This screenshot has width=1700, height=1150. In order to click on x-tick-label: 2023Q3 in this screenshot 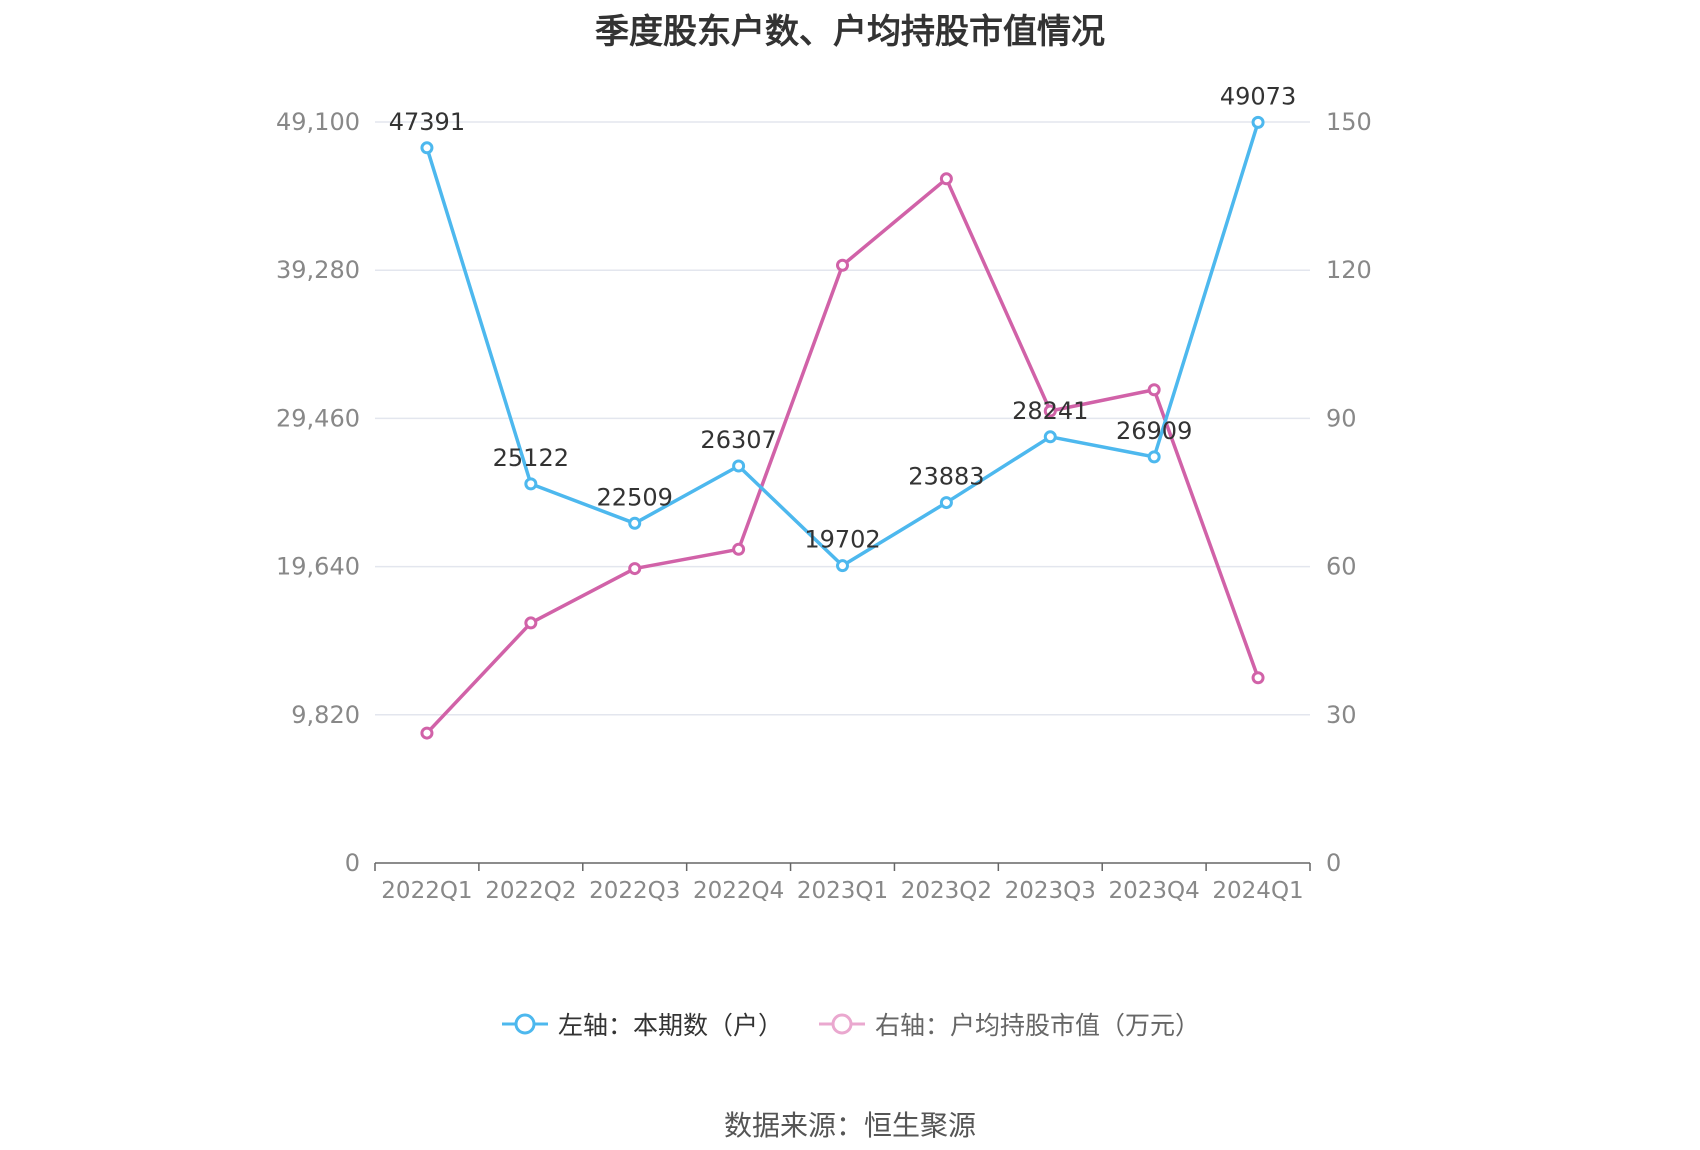, I will do `click(1050, 891)`.